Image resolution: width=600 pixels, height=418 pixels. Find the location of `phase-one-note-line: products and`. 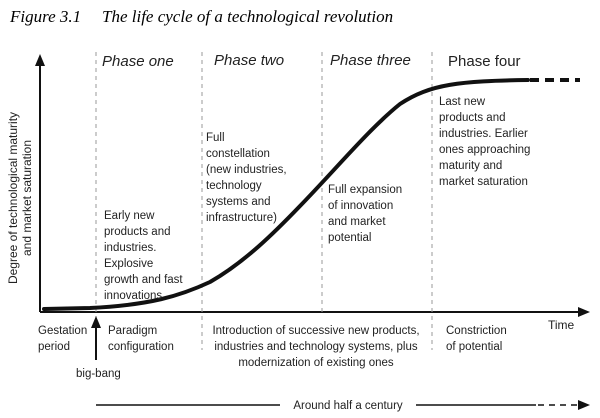

phase-one-note-line: products and is located at coordinates (137, 232).